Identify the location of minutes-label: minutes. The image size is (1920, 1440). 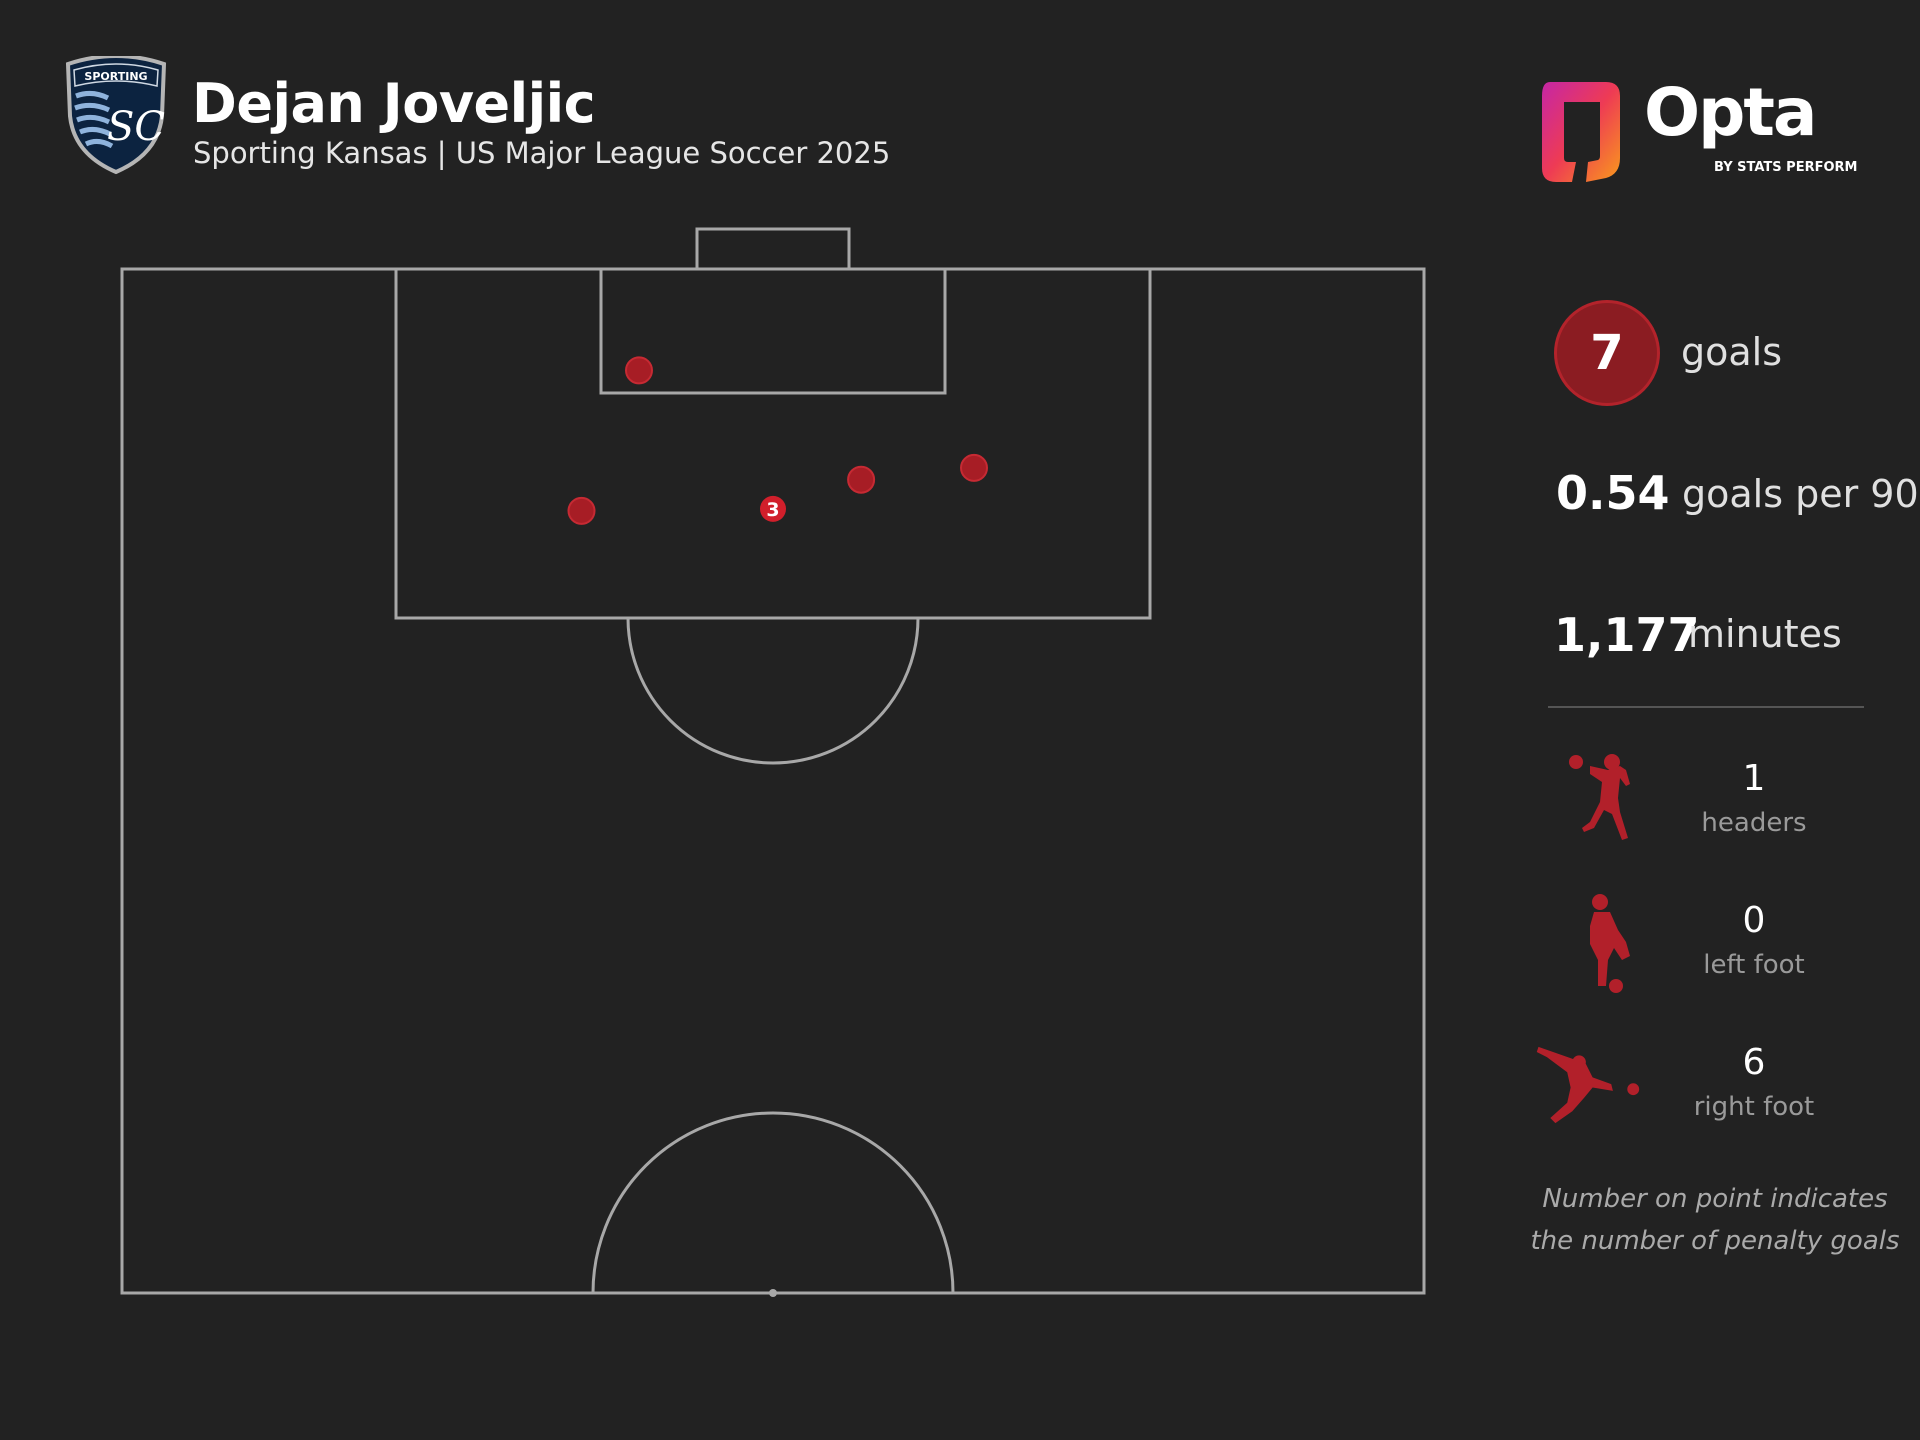
(1765, 634).